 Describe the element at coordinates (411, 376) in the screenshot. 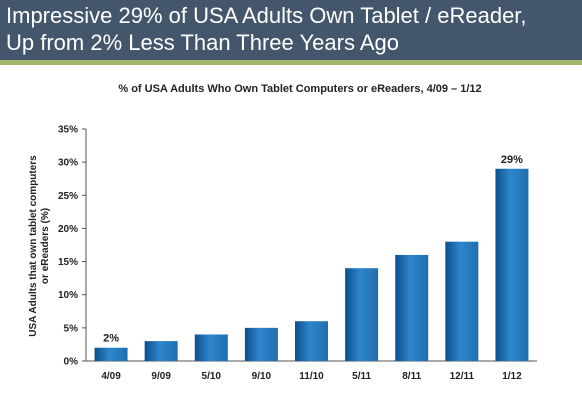

I see `x-tick-label: 8/11` at that location.